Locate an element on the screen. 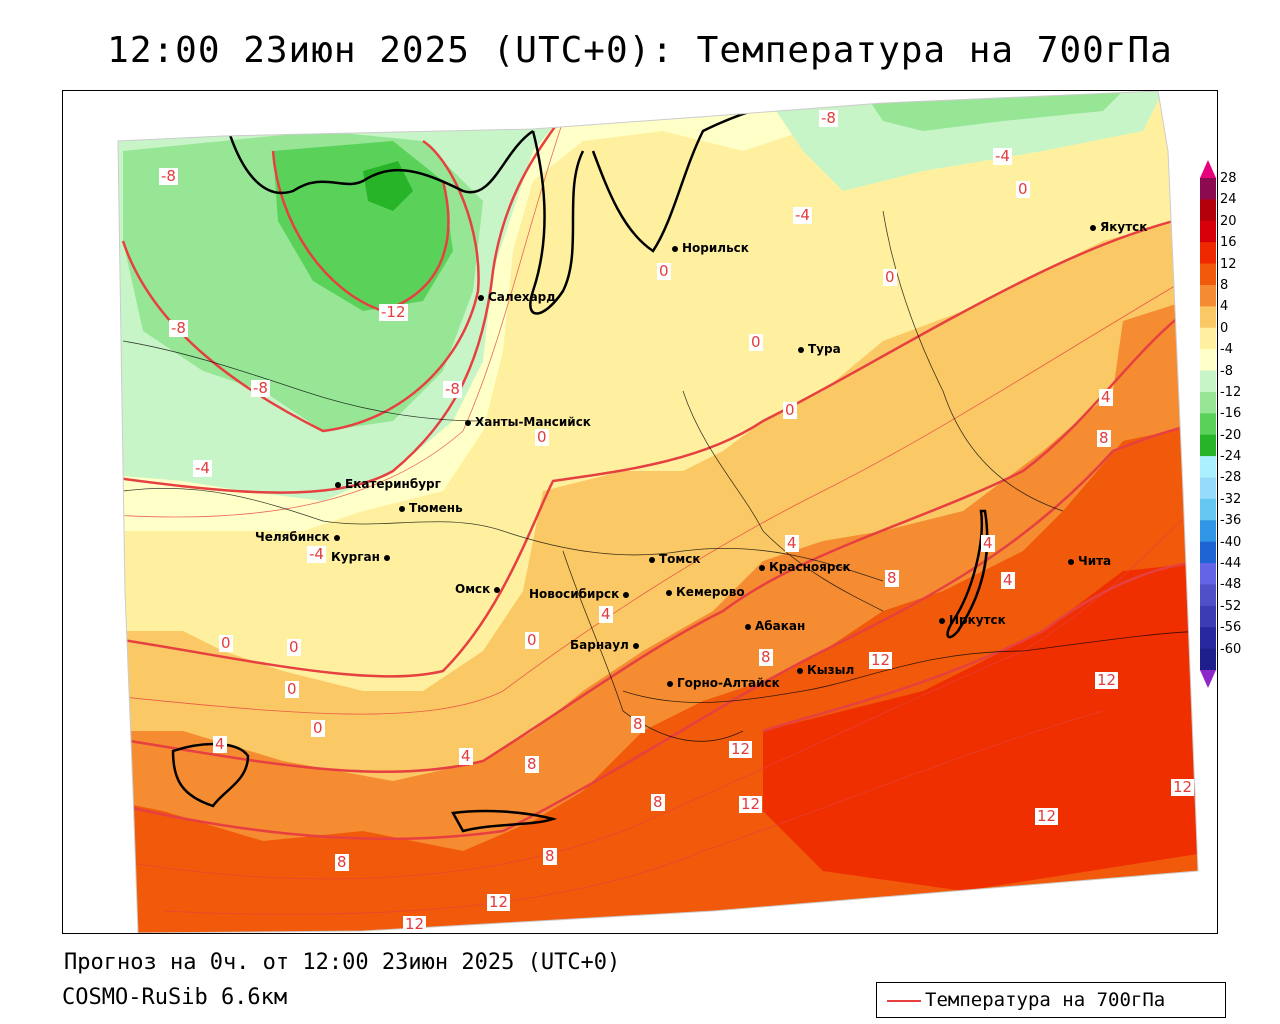 The height and width of the screenshot is (1024, 1280). colorbar-tick-label: 24 is located at coordinates (1228, 200).